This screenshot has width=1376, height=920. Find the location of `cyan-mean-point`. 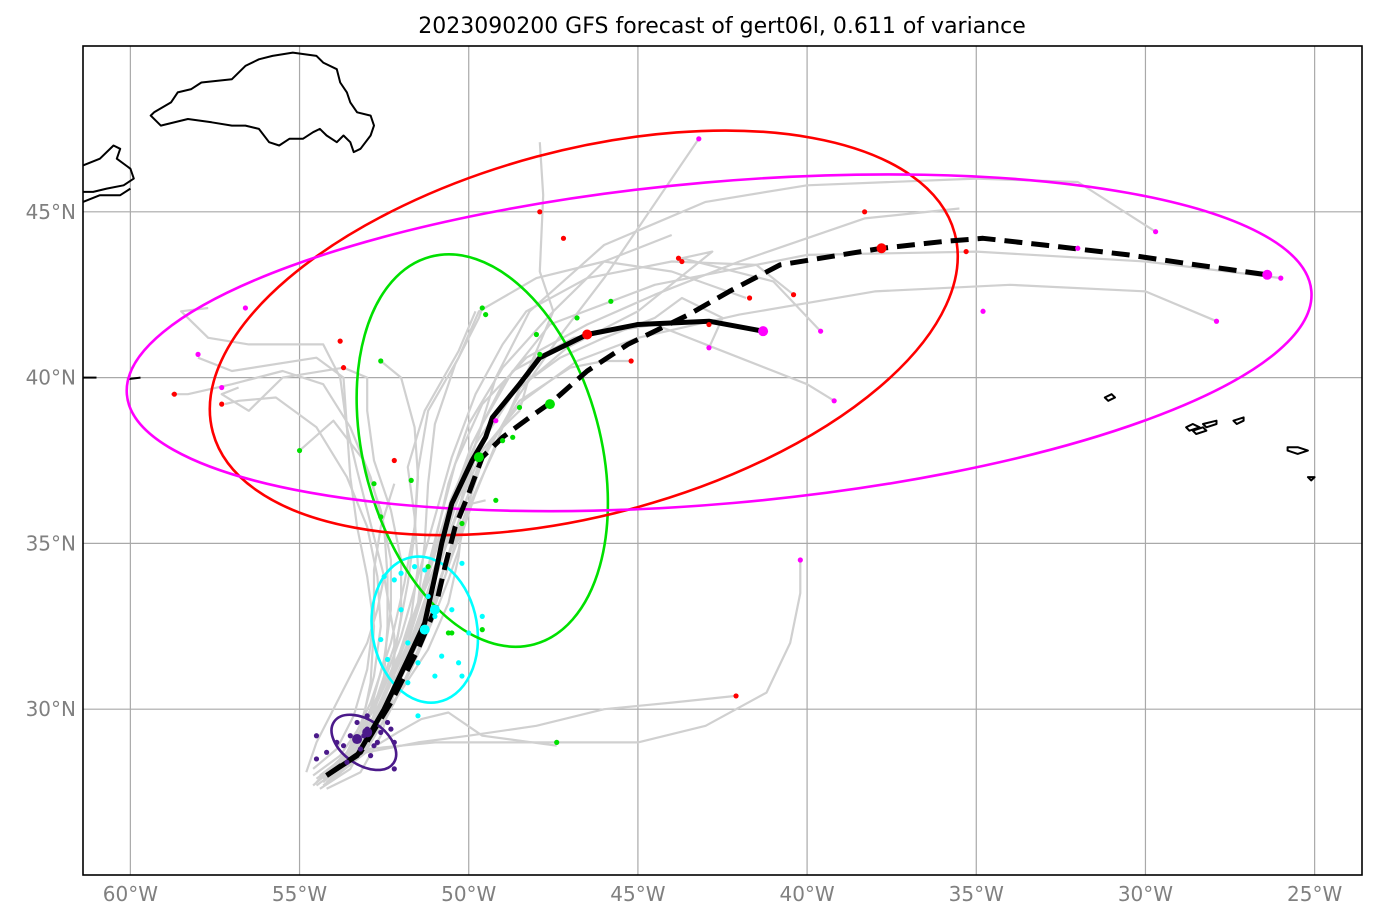

cyan-mean-point is located at coordinates (424, 629).